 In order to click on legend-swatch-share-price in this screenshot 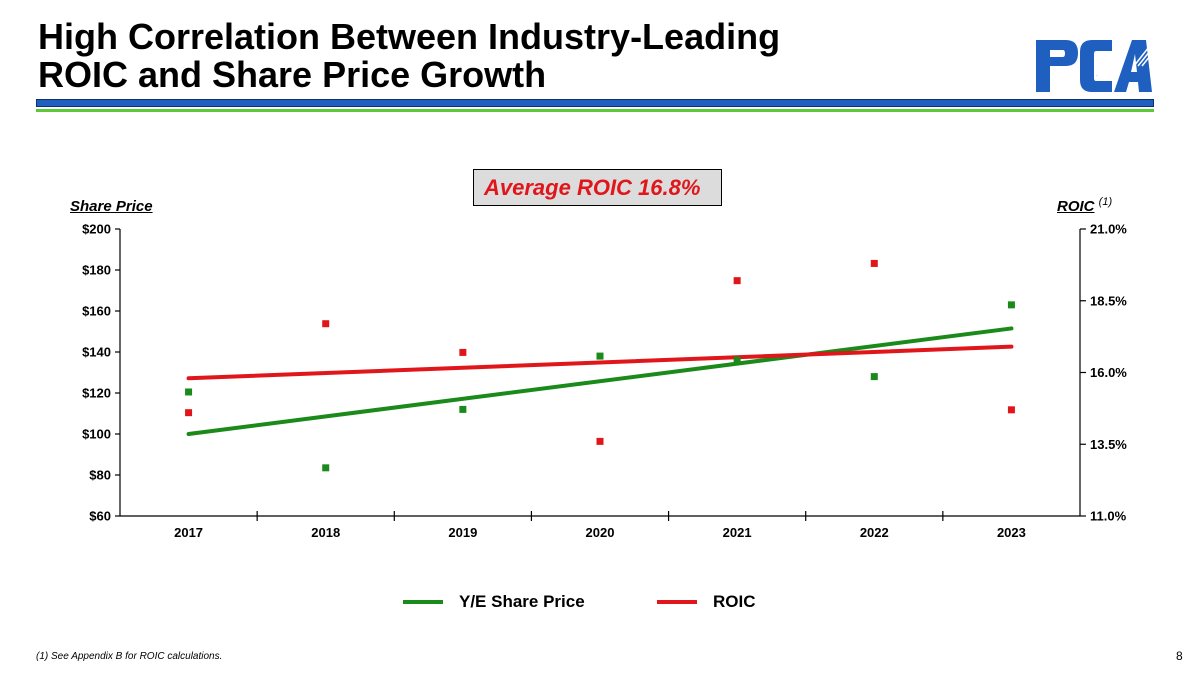, I will do `click(423, 602)`.